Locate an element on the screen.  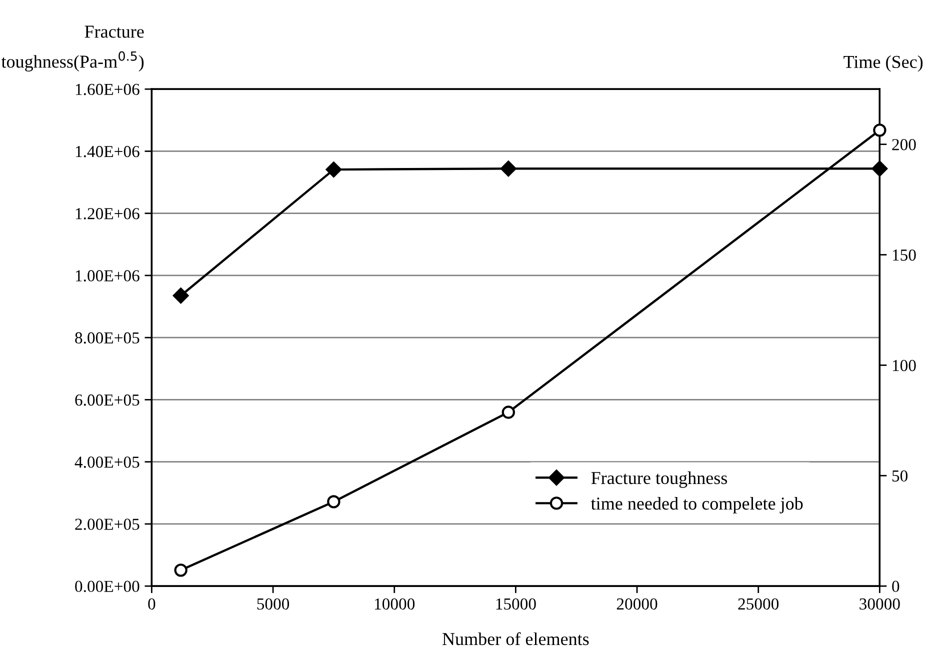
legend-label: time needed to compelete job is located at coordinates (696, 505).